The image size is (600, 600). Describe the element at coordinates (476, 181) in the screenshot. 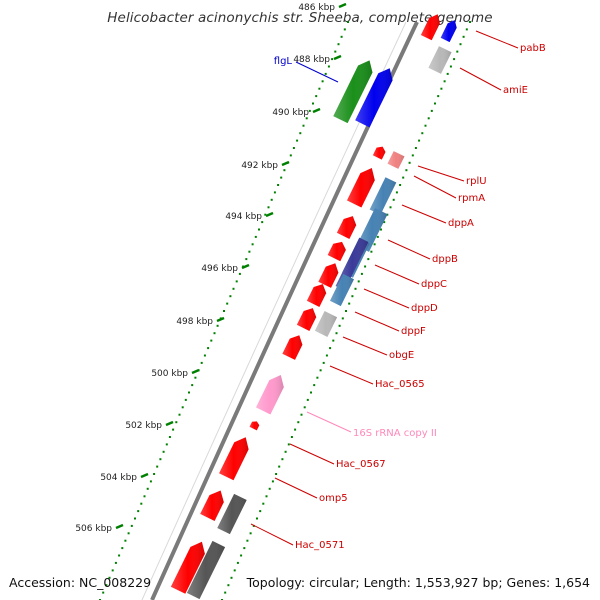

I see `gene-label: rplU` at that location.